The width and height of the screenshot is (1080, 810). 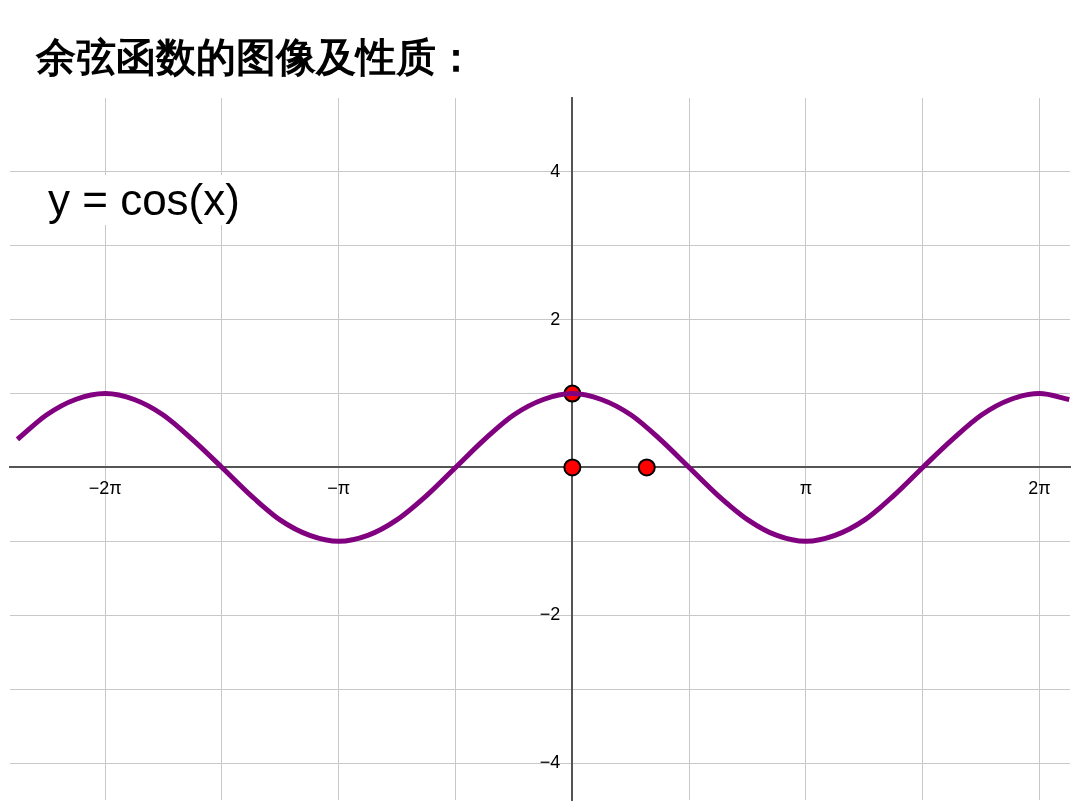 I want to click on annotation: y = cos(x), so click(x=144, y=200).